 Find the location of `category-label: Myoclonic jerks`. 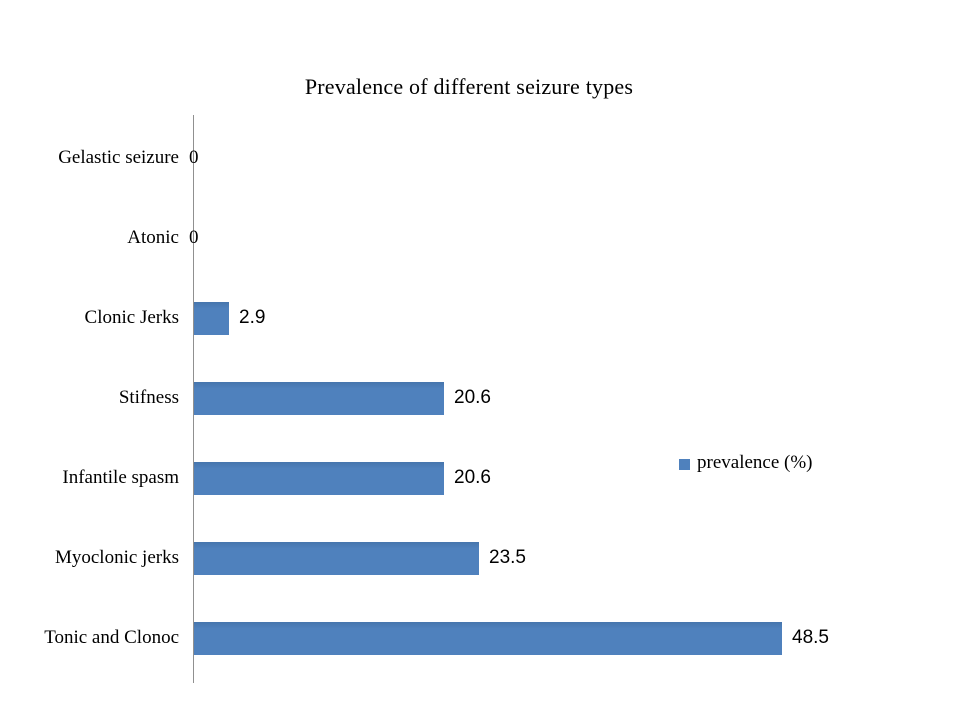

category-label: Myoclonic jerks is located at coordinates (116, 557).